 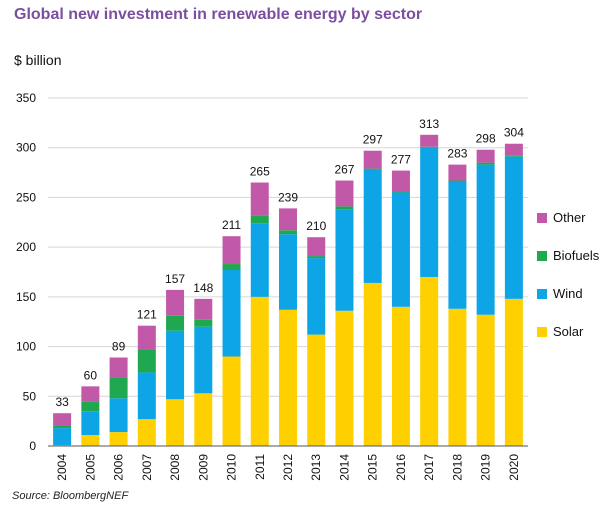 I want to click on total-label: 121, so click(x=147, y=315).